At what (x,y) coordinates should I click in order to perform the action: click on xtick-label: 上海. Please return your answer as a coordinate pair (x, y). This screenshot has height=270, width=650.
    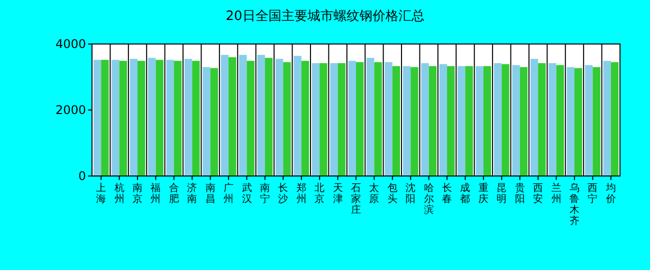
    Looking at the image, I should click on (101, 194).